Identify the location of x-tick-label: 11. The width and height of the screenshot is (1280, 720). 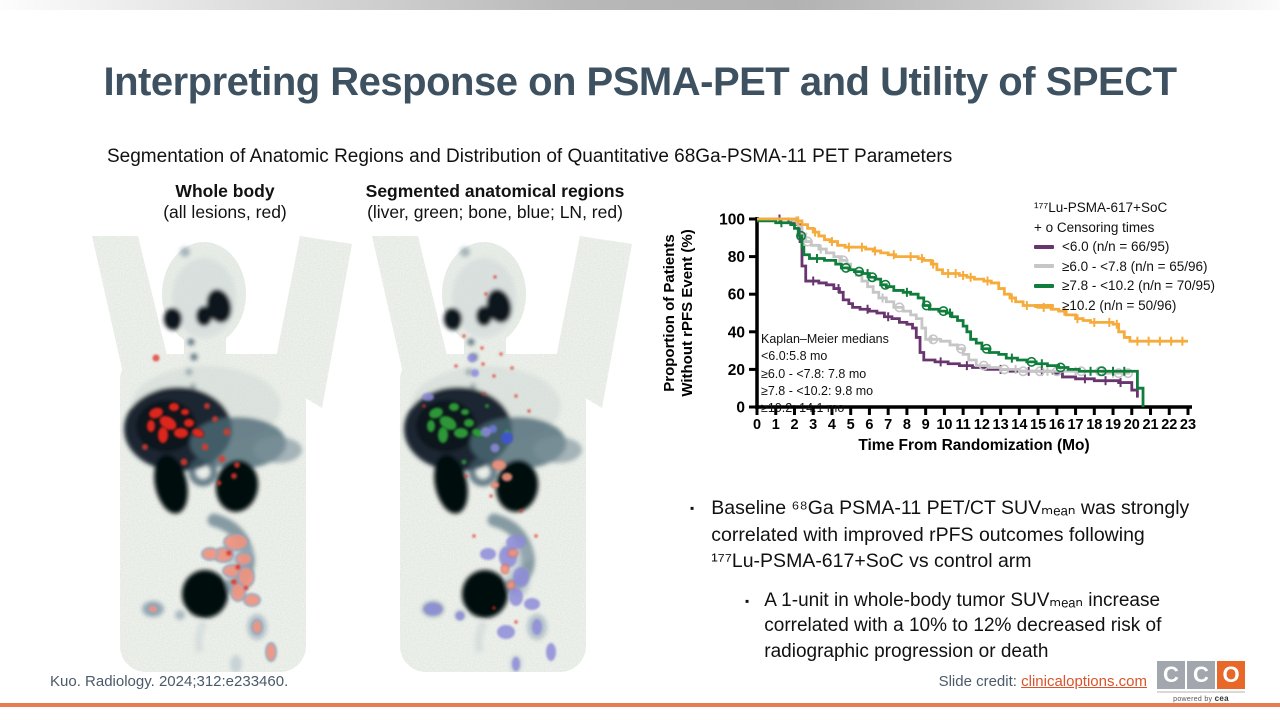
(962, 425).